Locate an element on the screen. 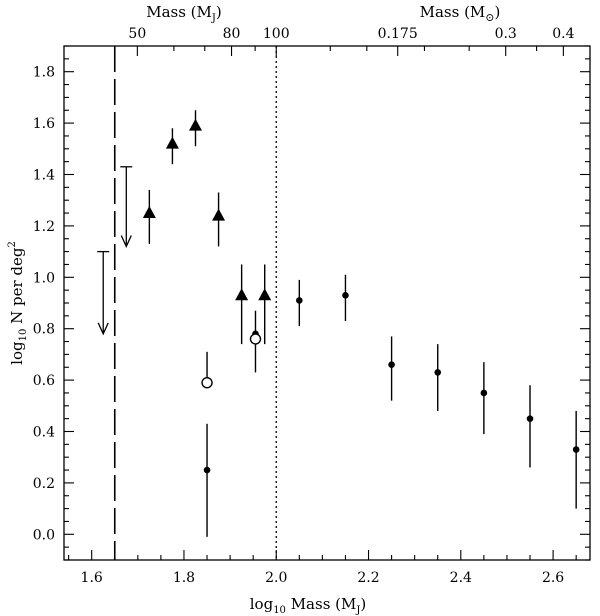 This screenshot has width=600, height=616. y-tick-label: 0.4 is located at coordinates (44, 433).